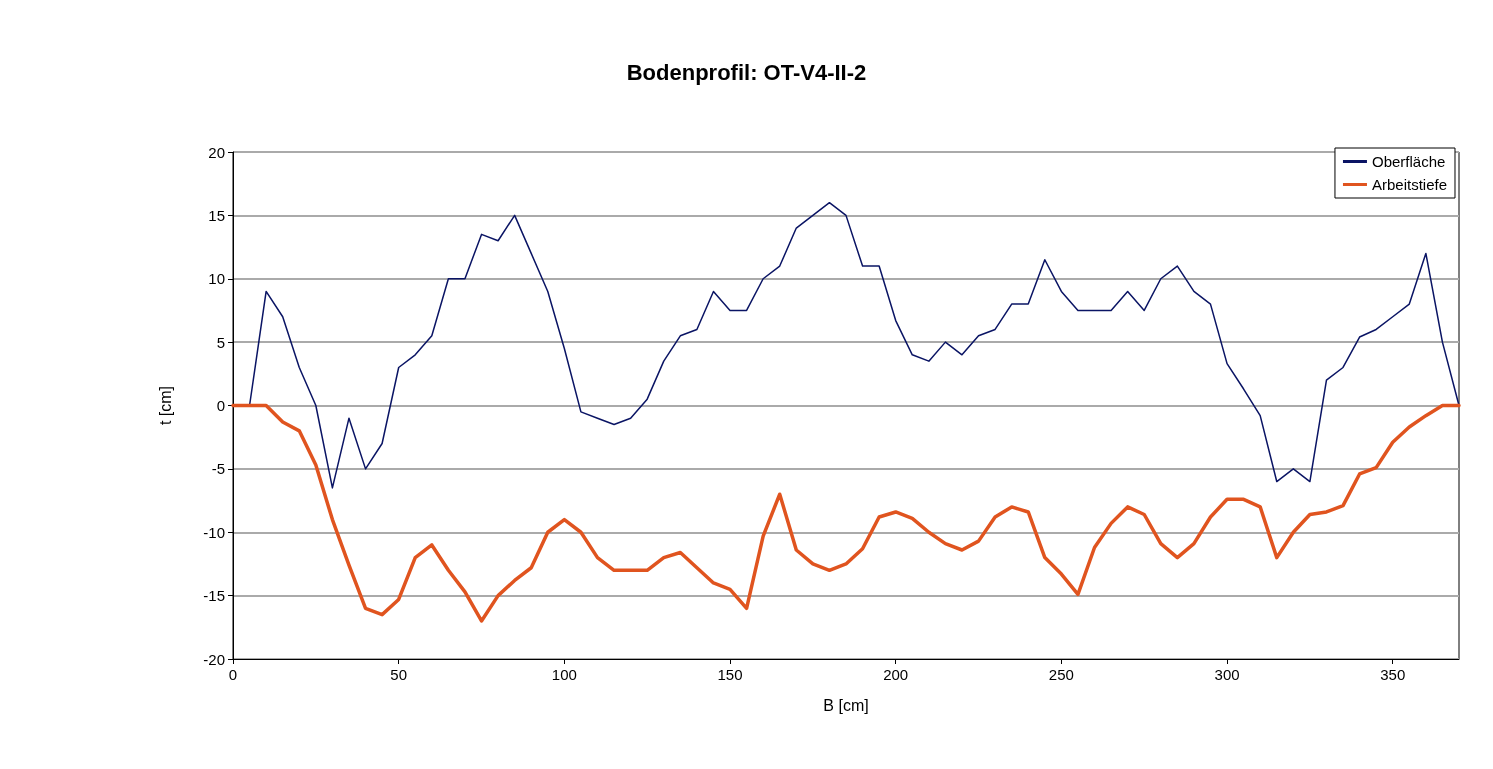  What do you see at coordinates (233, 674) in the screenshot?
I see `x-tick-label: 0` at bounding box center [233, 674].